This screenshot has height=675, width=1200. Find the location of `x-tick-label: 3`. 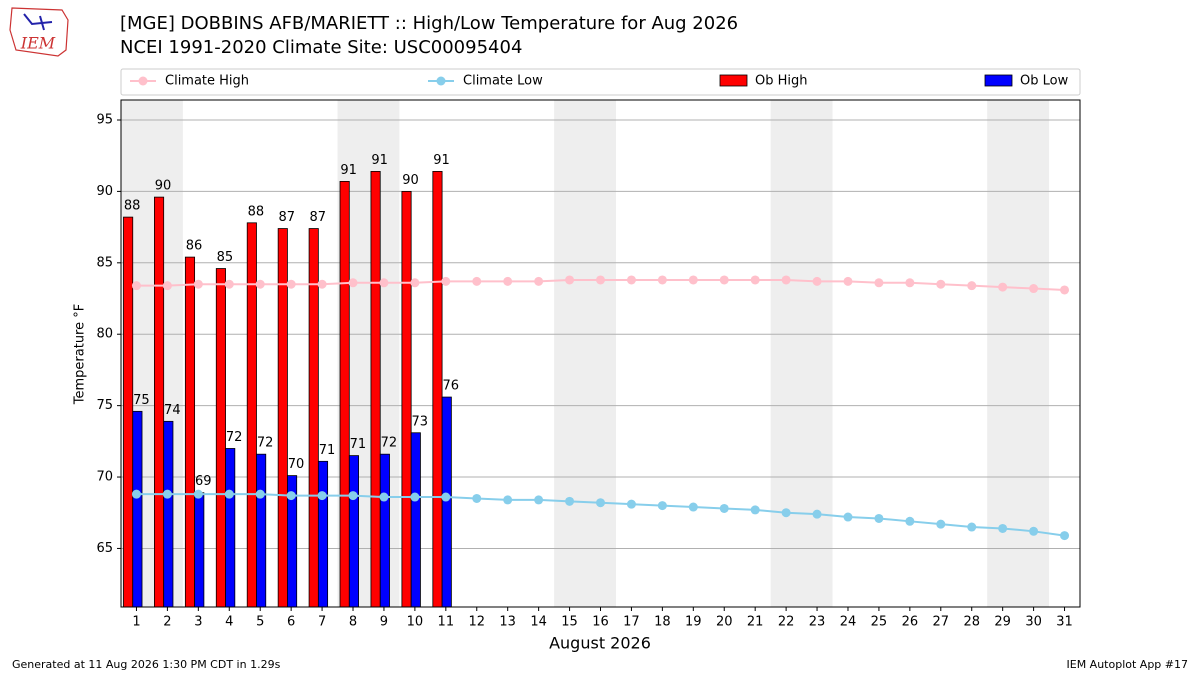

x-tick-label: 3 is located at coordinates (198, 622).